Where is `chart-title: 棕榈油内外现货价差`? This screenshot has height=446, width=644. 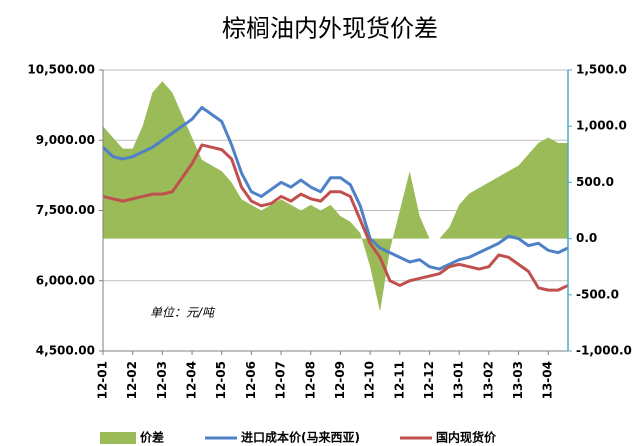
chart-title: 棕榈油内外现货价差 is located at coordinates (330, 29).